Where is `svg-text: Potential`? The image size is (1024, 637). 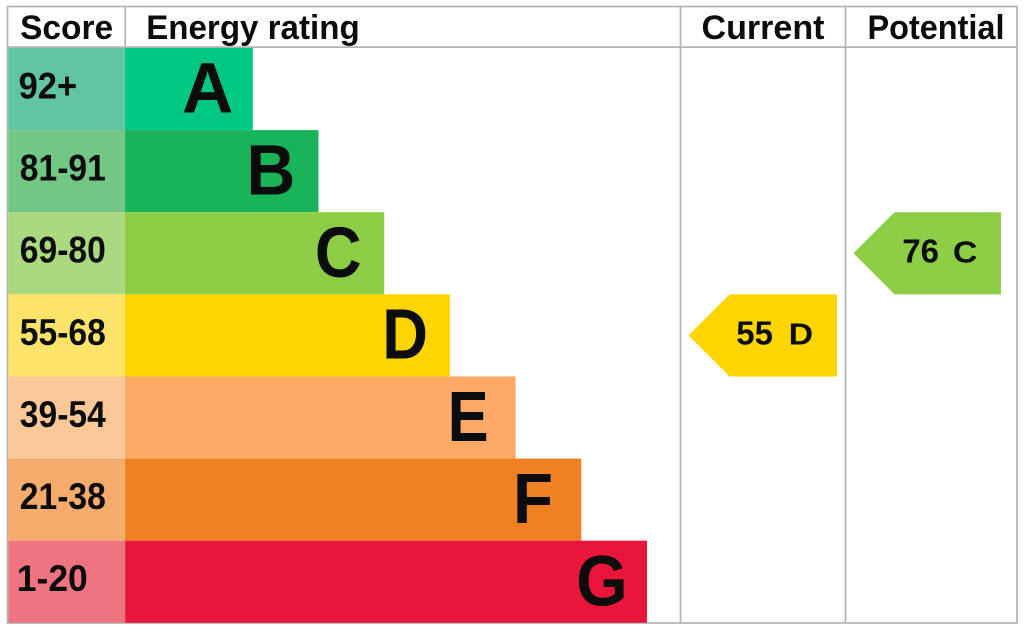
svg-text: Potential is located at coordinates (936, 28).